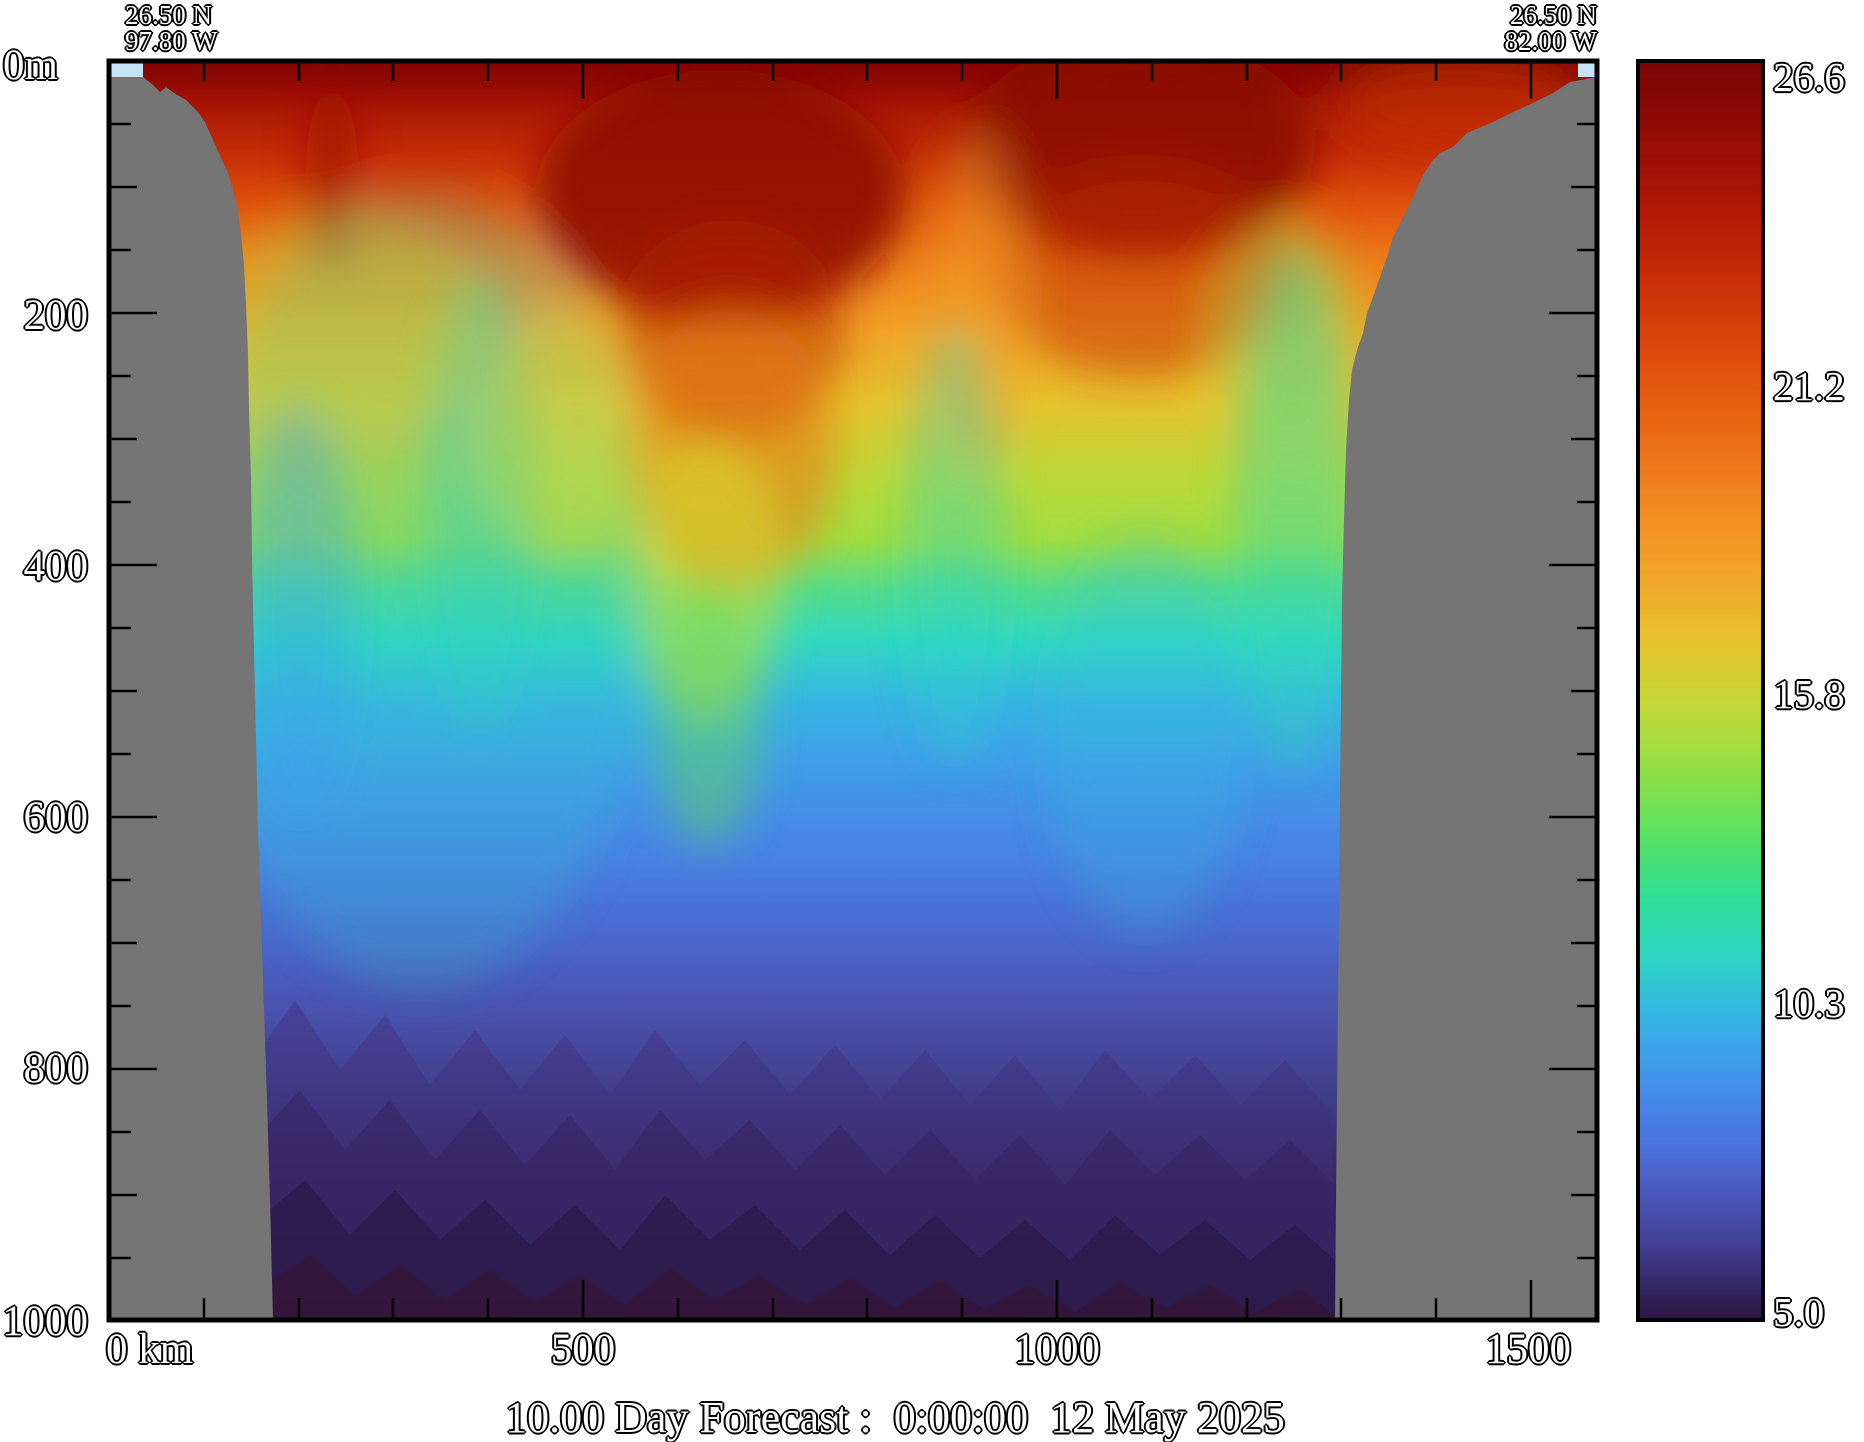 Image resolution: width=1864 pixels, height=1442 pixels. I want to click on y-tick-label-800: 800, so click(56, 1068).